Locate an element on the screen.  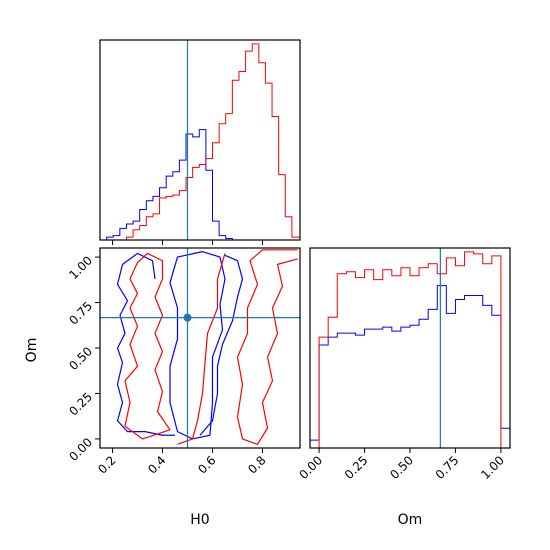
om-x-axis-title: Om is located at coordinates (410, 520).